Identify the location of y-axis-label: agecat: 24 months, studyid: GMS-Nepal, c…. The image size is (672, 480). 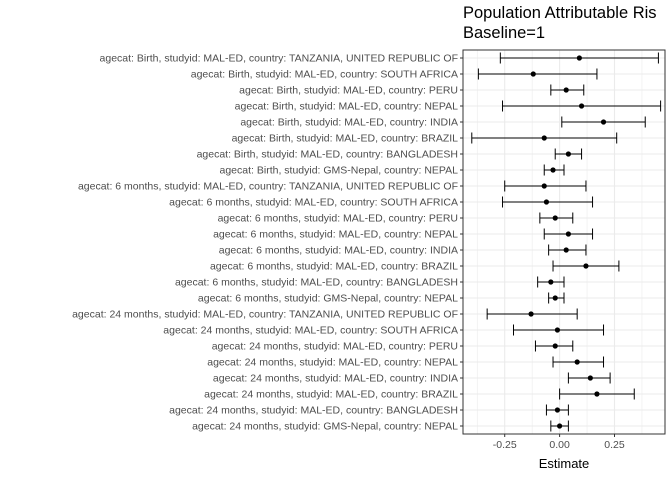
(325, 427).